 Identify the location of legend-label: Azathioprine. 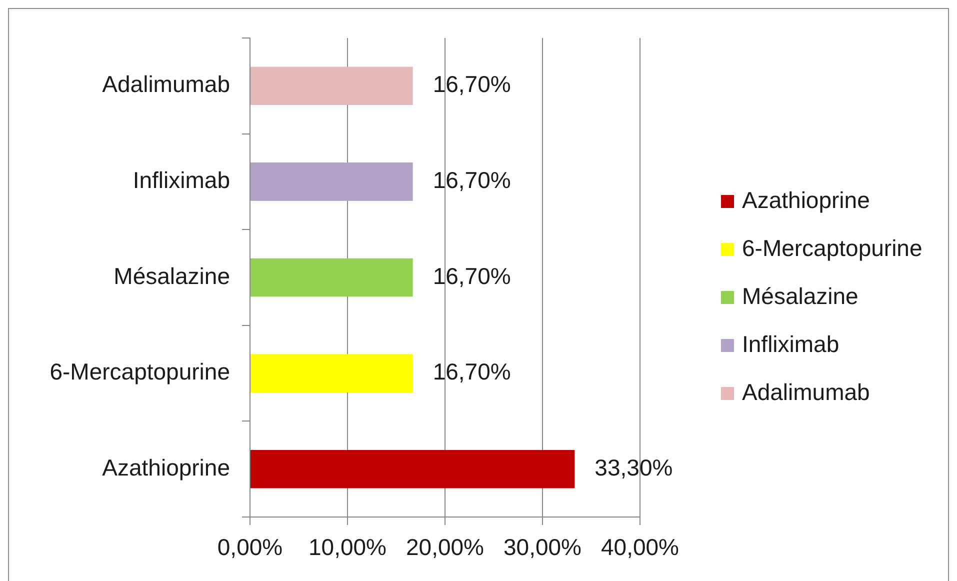
(806, 199).